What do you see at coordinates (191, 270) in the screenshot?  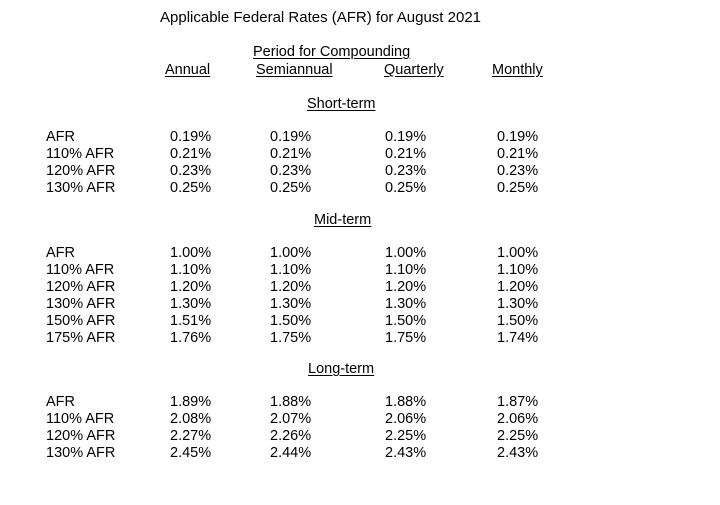 I see `value-annual: 1.10%` at bounding box center [191, 270].